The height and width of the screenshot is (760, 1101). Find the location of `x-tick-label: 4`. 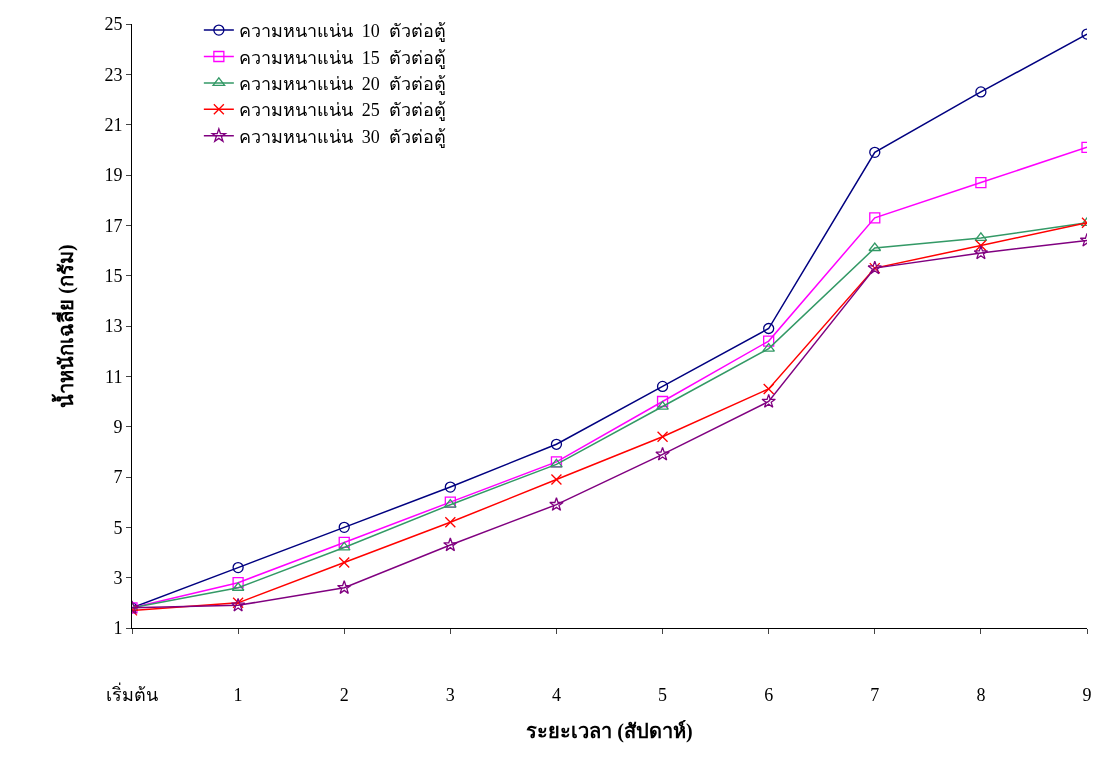

x-tick-label: 4 is located at coordinates (556, 694).